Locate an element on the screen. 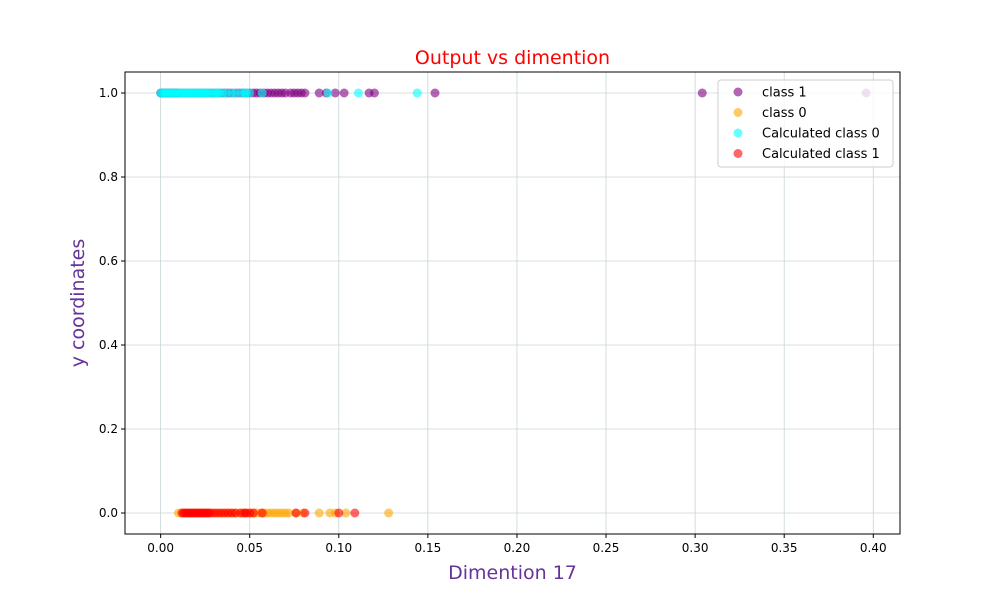 The height and width of the screenshot is (600, 1000). legend-label: Calculated class 0 is located at coordinates (821, 134).